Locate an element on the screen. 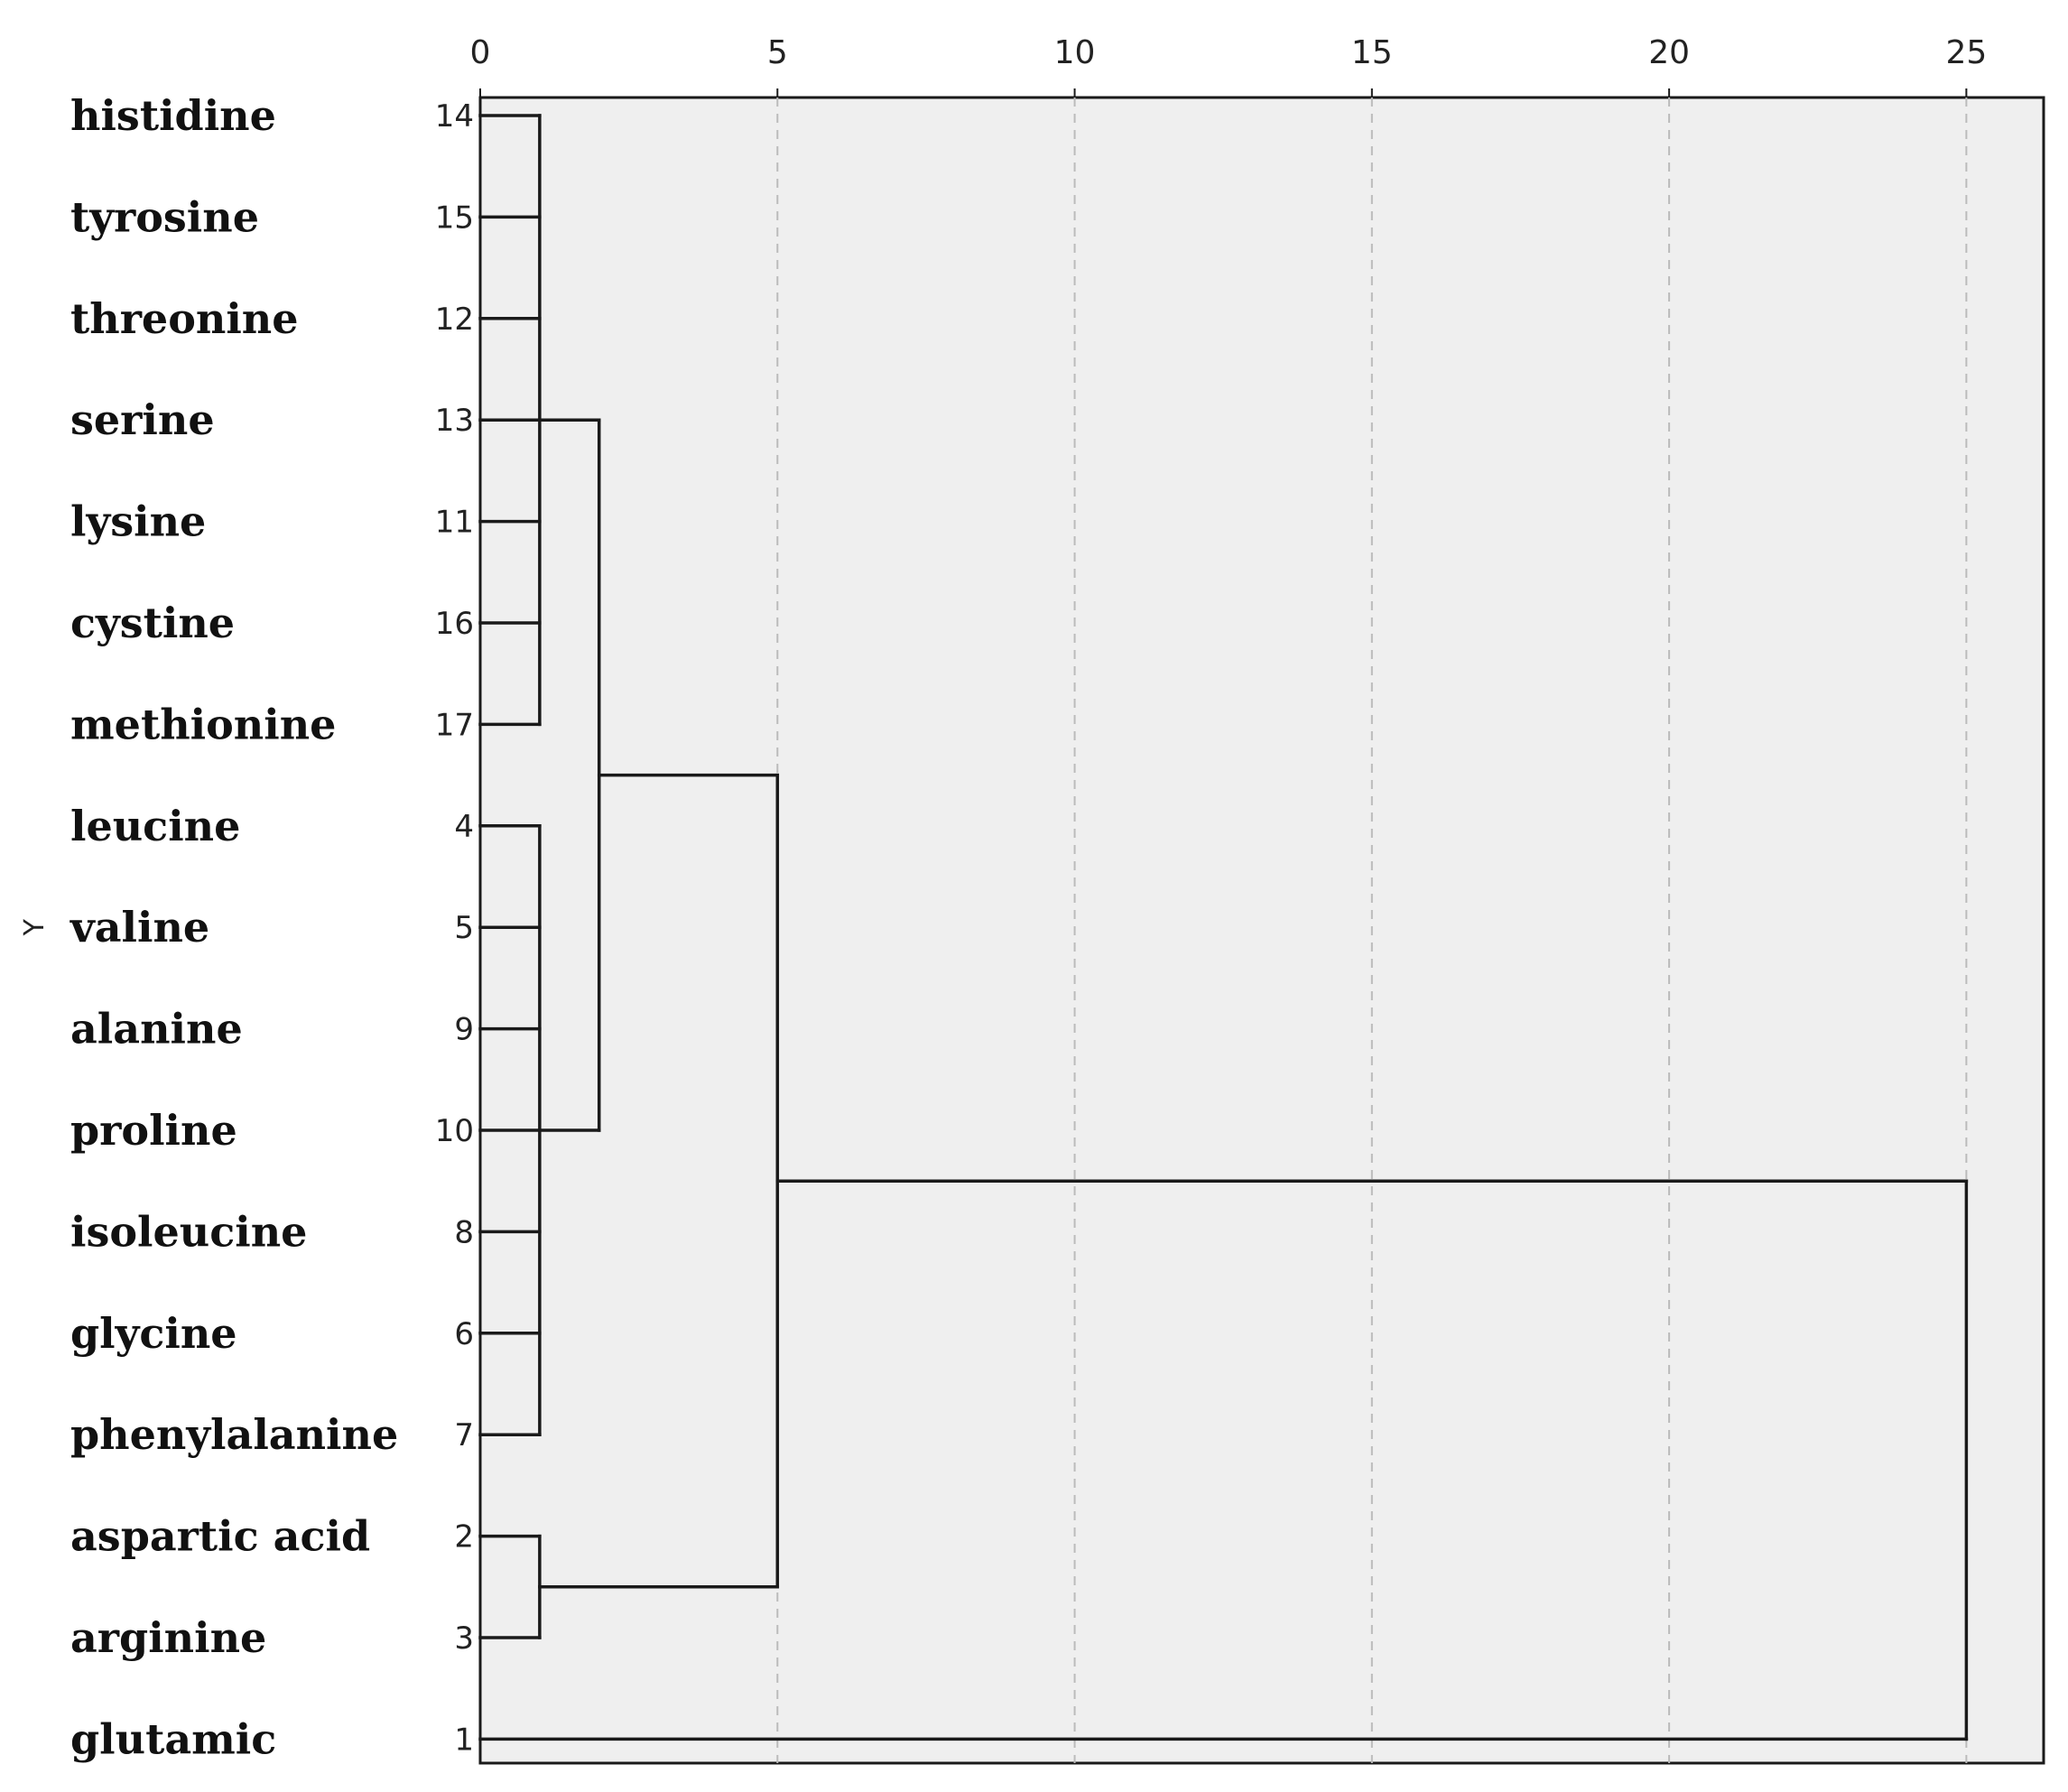 This screenshot has height=1792, width=2068. case-label: arginine is located at coordinates (168, 1637).